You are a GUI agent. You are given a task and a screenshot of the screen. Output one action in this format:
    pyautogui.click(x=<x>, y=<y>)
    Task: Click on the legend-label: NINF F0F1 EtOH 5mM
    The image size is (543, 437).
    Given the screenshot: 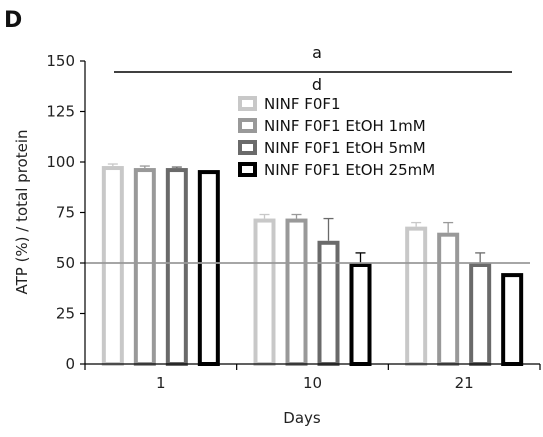 What is the action you would take?
    pyautogui.click(x=345, y=148)
    